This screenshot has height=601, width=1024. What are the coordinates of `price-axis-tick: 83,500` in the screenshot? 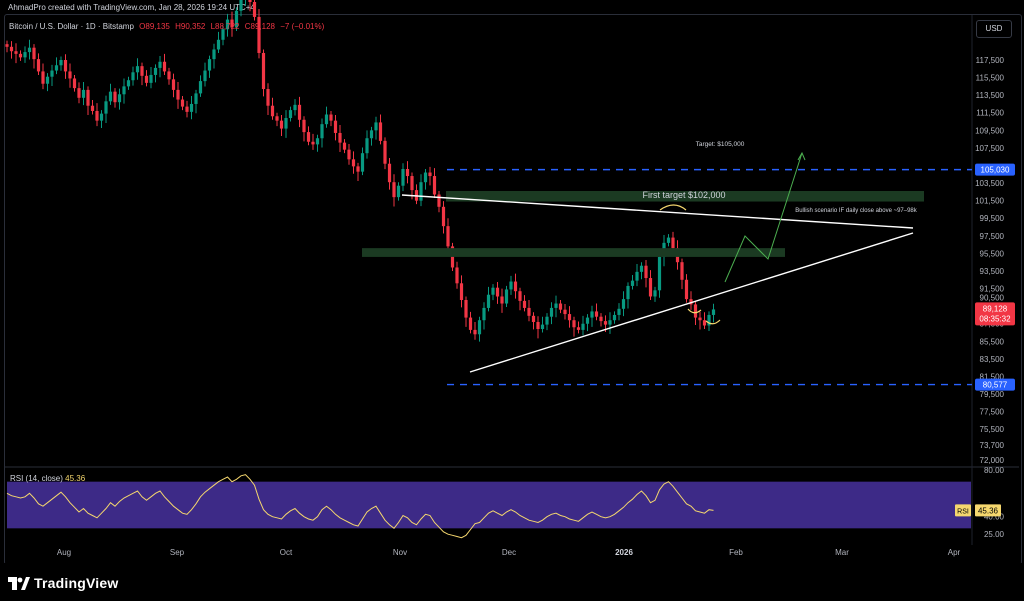 It's located at (992, 359).